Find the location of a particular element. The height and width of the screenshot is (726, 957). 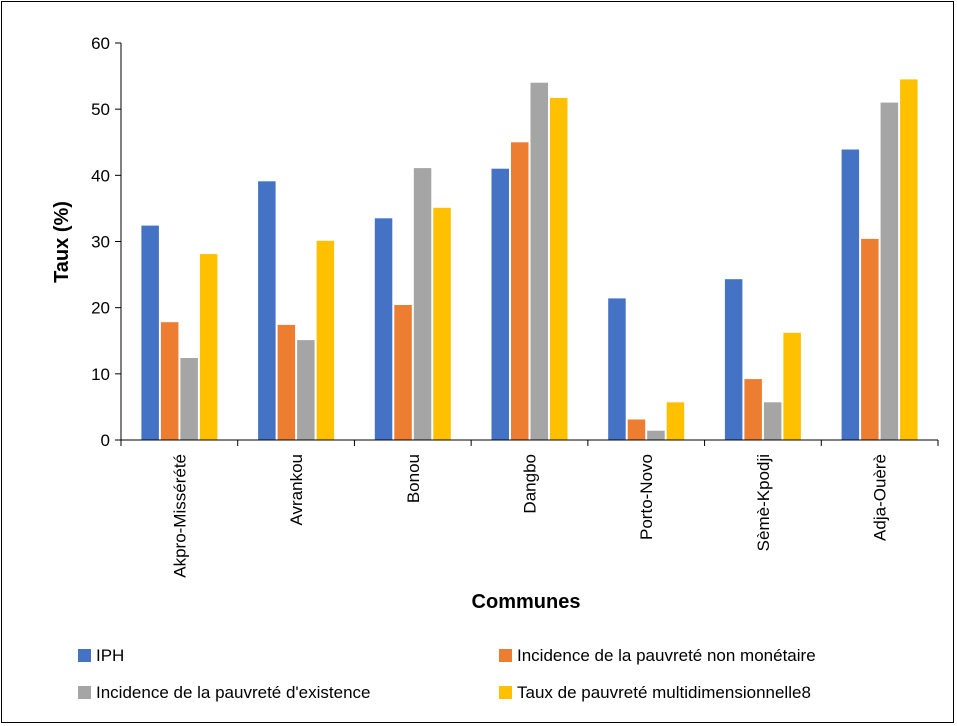

legend-label: Incidence de la pauvreté d'existence is located at coordinates (233, 692).